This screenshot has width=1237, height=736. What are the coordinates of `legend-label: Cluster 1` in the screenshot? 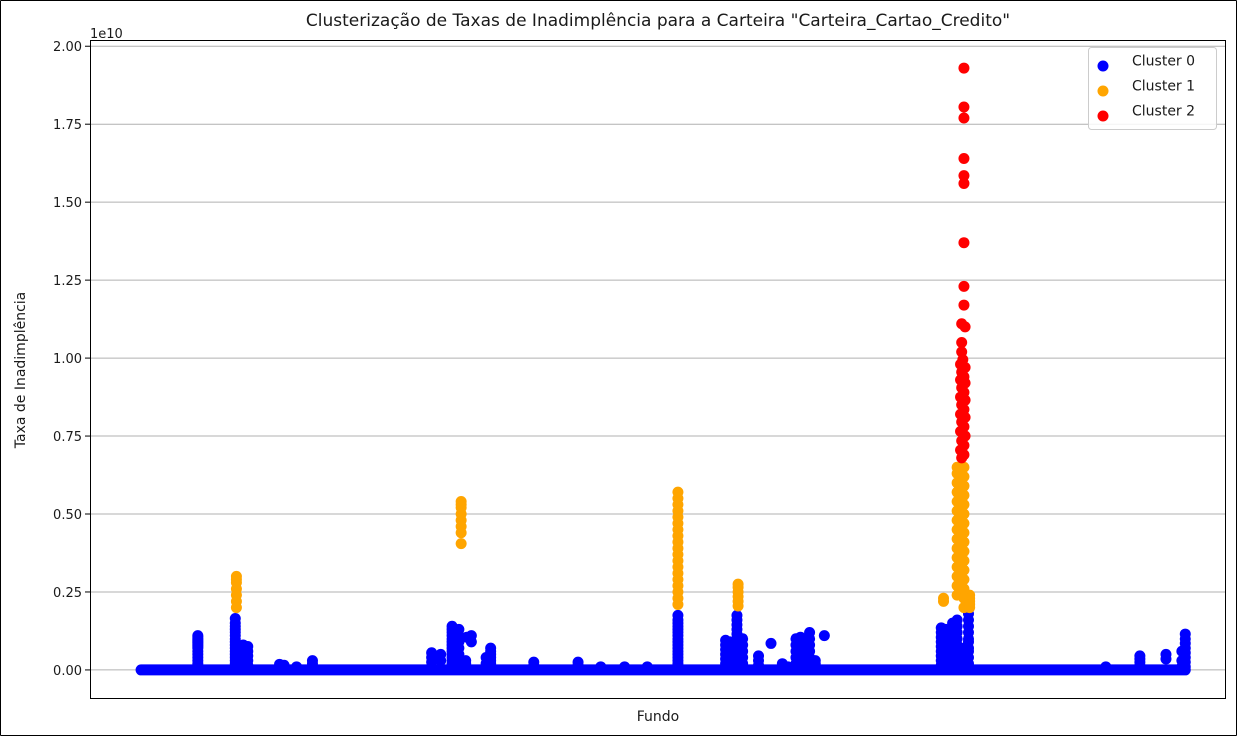 It's located at (1163, 87).